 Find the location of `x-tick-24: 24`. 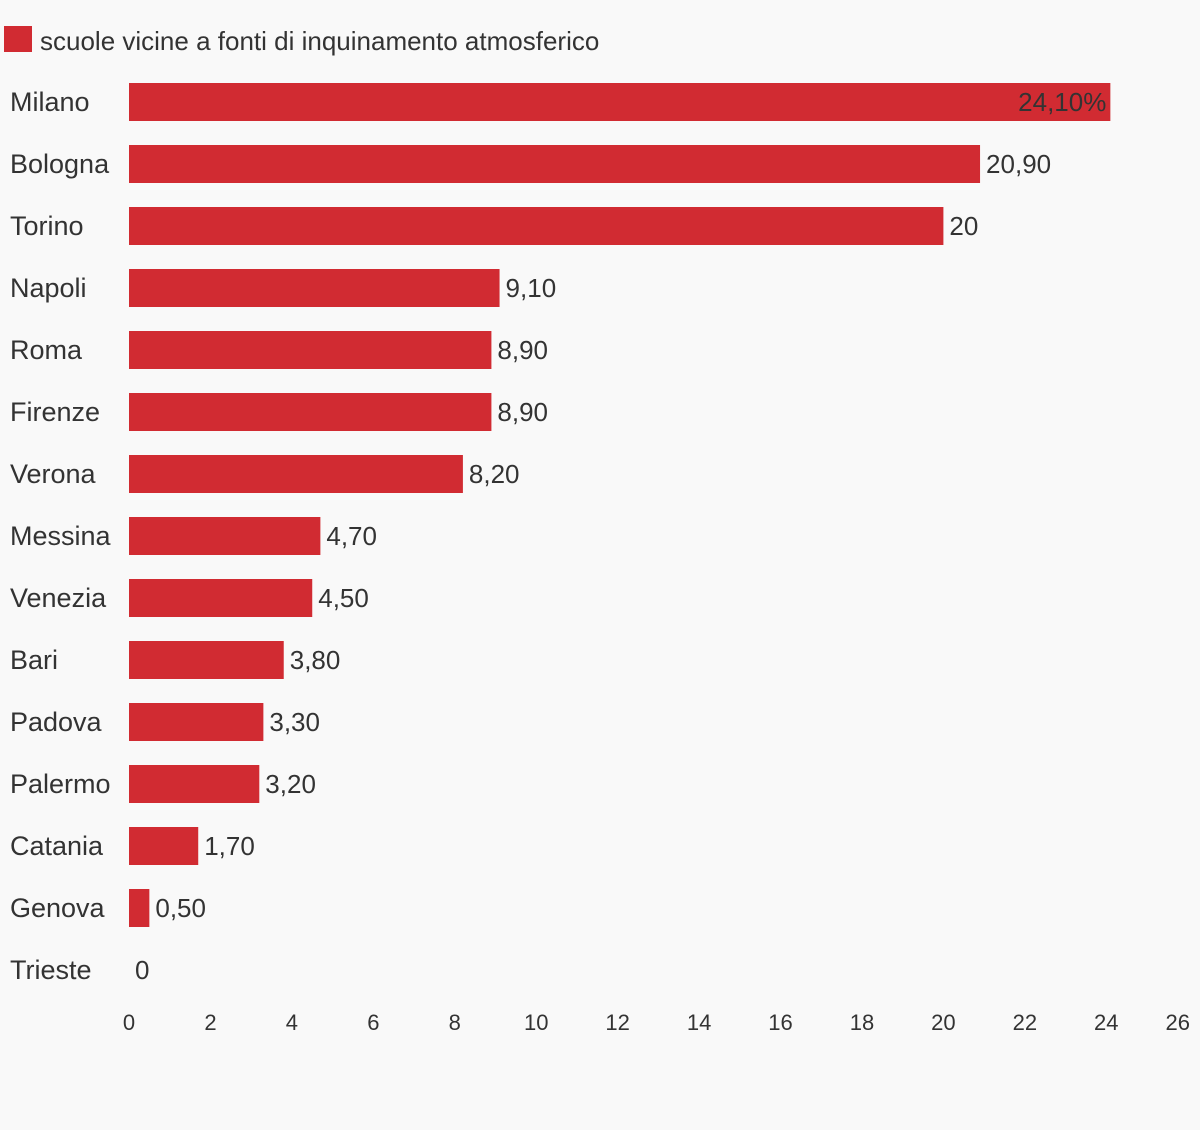

x-tick-24: 24 is located at coordinates (1106, 1022).